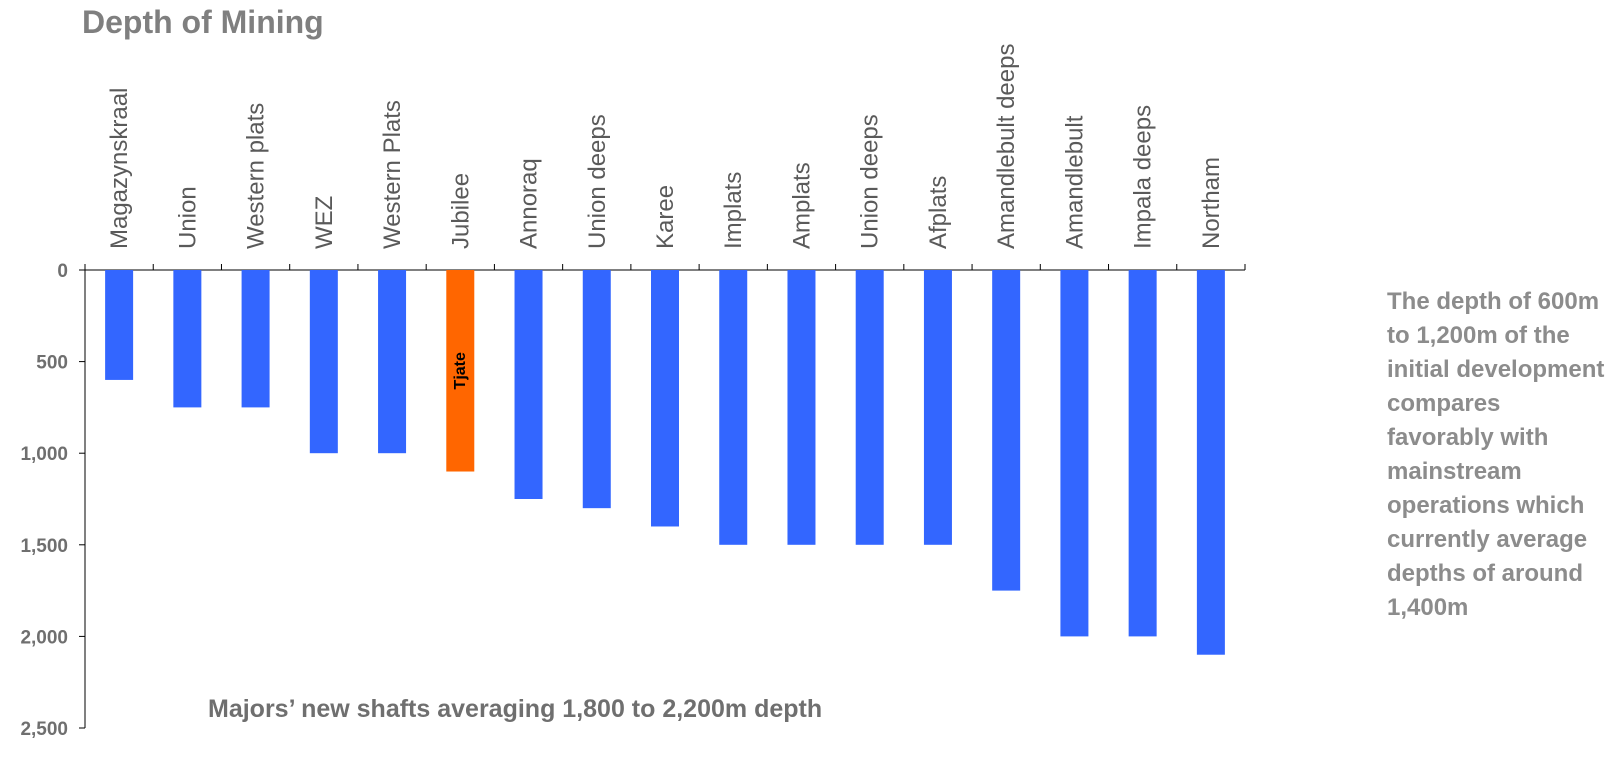 The width and height of the screenshot is (1620, 768). Describe the element at coordinates (203, 22) in the screenshot. I see `chart-title: Depth of Mining` at that location.